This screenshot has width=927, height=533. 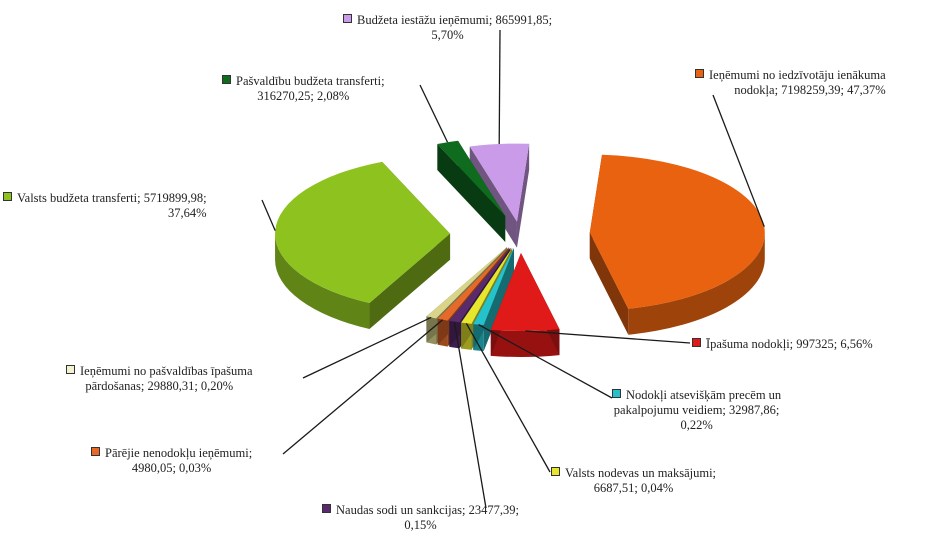 What do you see at coordinates (159, 386) in the screenshot?
I see `label-line: pārdošanas; 29880,31; 0,20%` at bounding box center [159, 386].